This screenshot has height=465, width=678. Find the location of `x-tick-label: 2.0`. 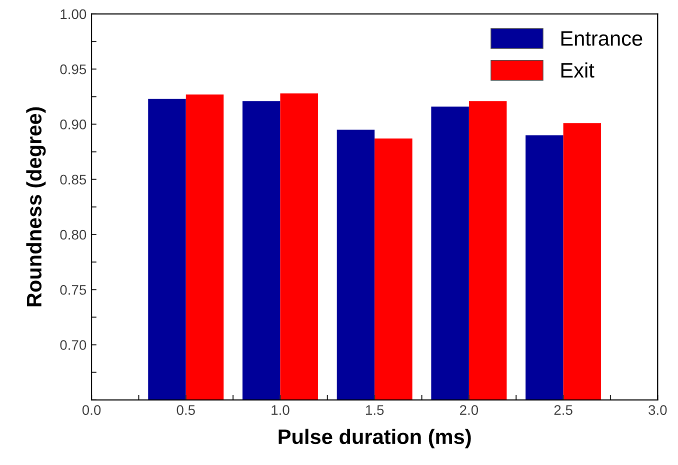

x-tick-label: 2.0 is located at coordinates (469, 410).